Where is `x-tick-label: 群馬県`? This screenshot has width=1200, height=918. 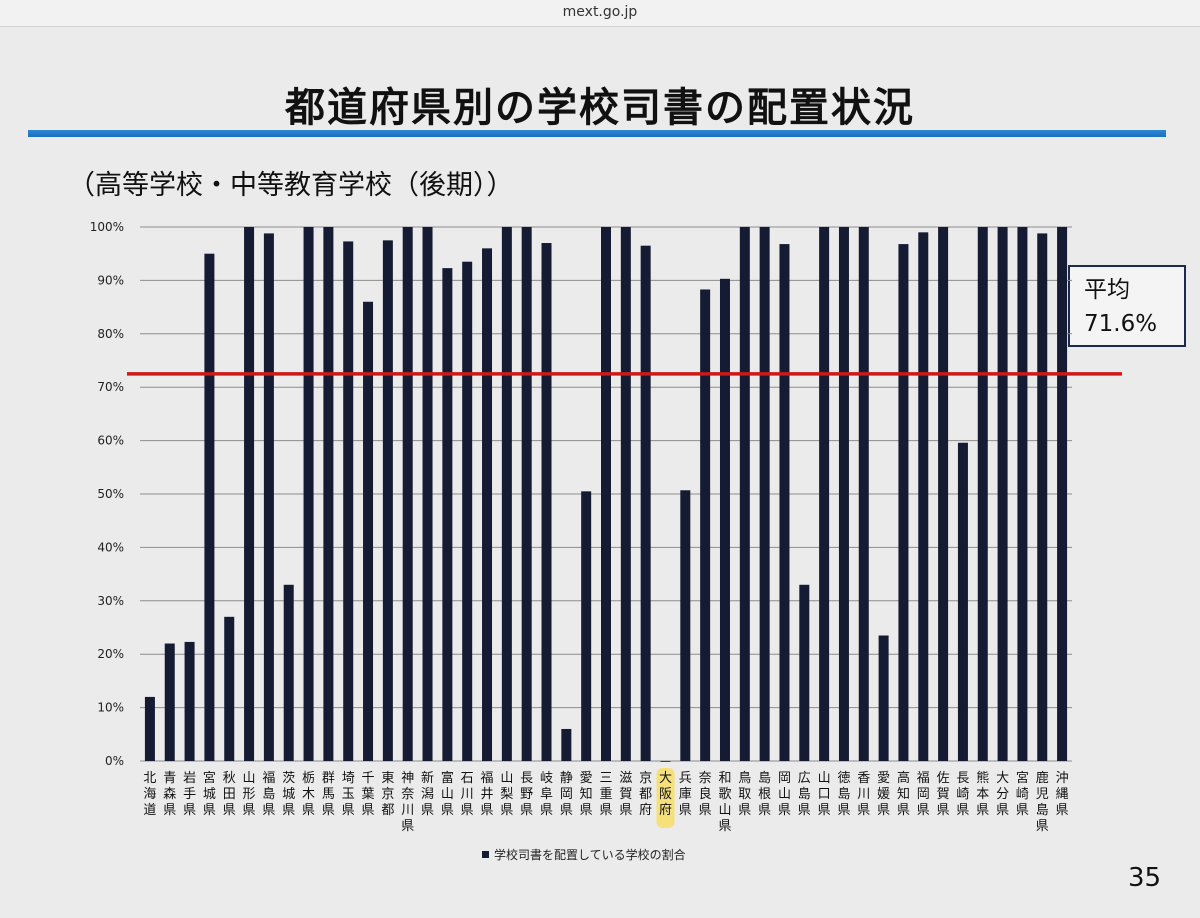
x-tick-label: 群馬県 is located at coordinates (328, 794).